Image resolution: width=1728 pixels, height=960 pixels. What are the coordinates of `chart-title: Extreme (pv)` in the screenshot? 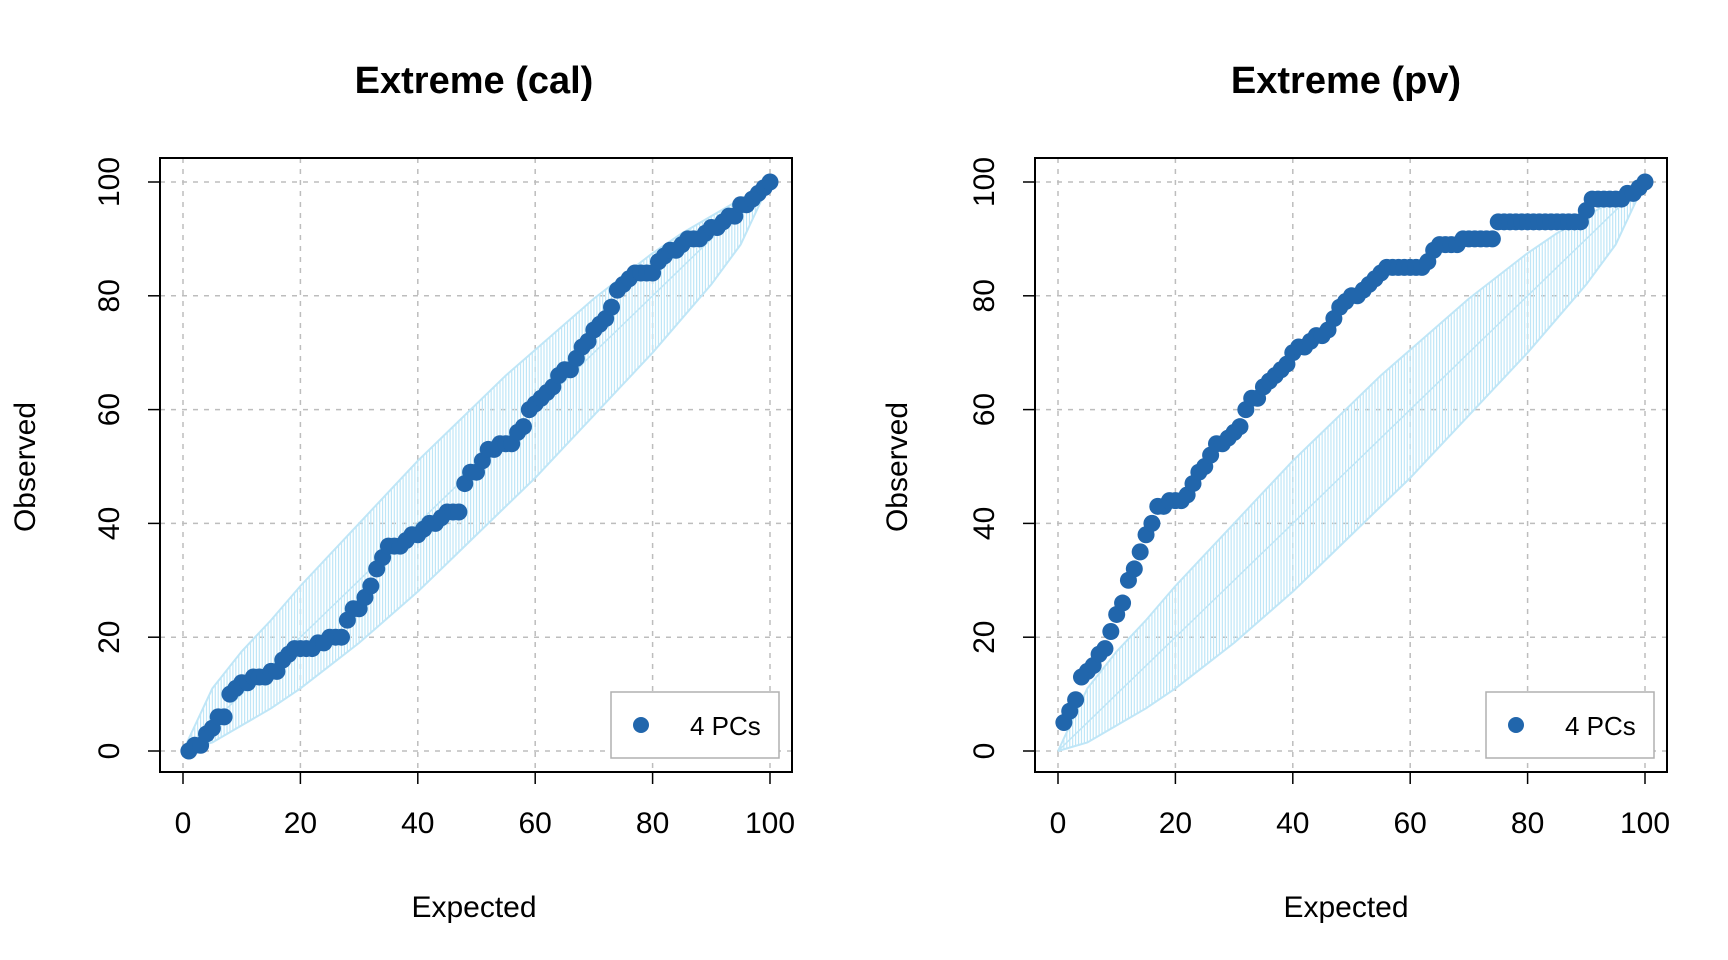 It's located at (1346, 81).